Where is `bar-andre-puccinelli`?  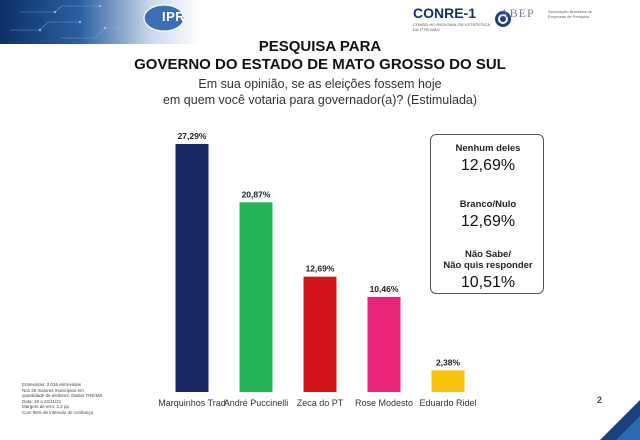
bar-andre-puccinelli is located at coordinates (256, 297).